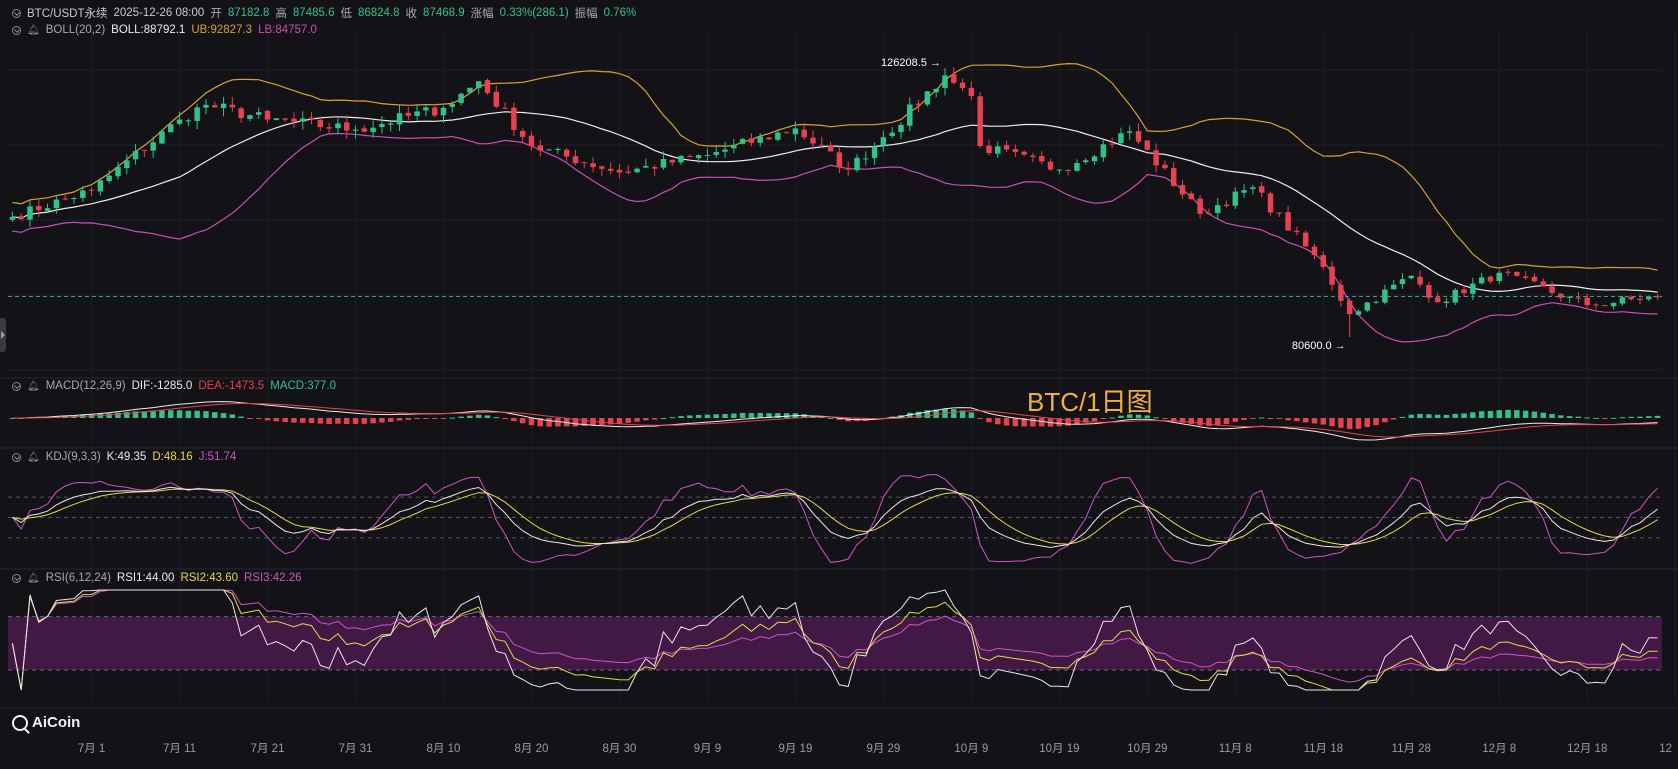  I want to click on amplitude-label: 振幅, so click(586, 14).